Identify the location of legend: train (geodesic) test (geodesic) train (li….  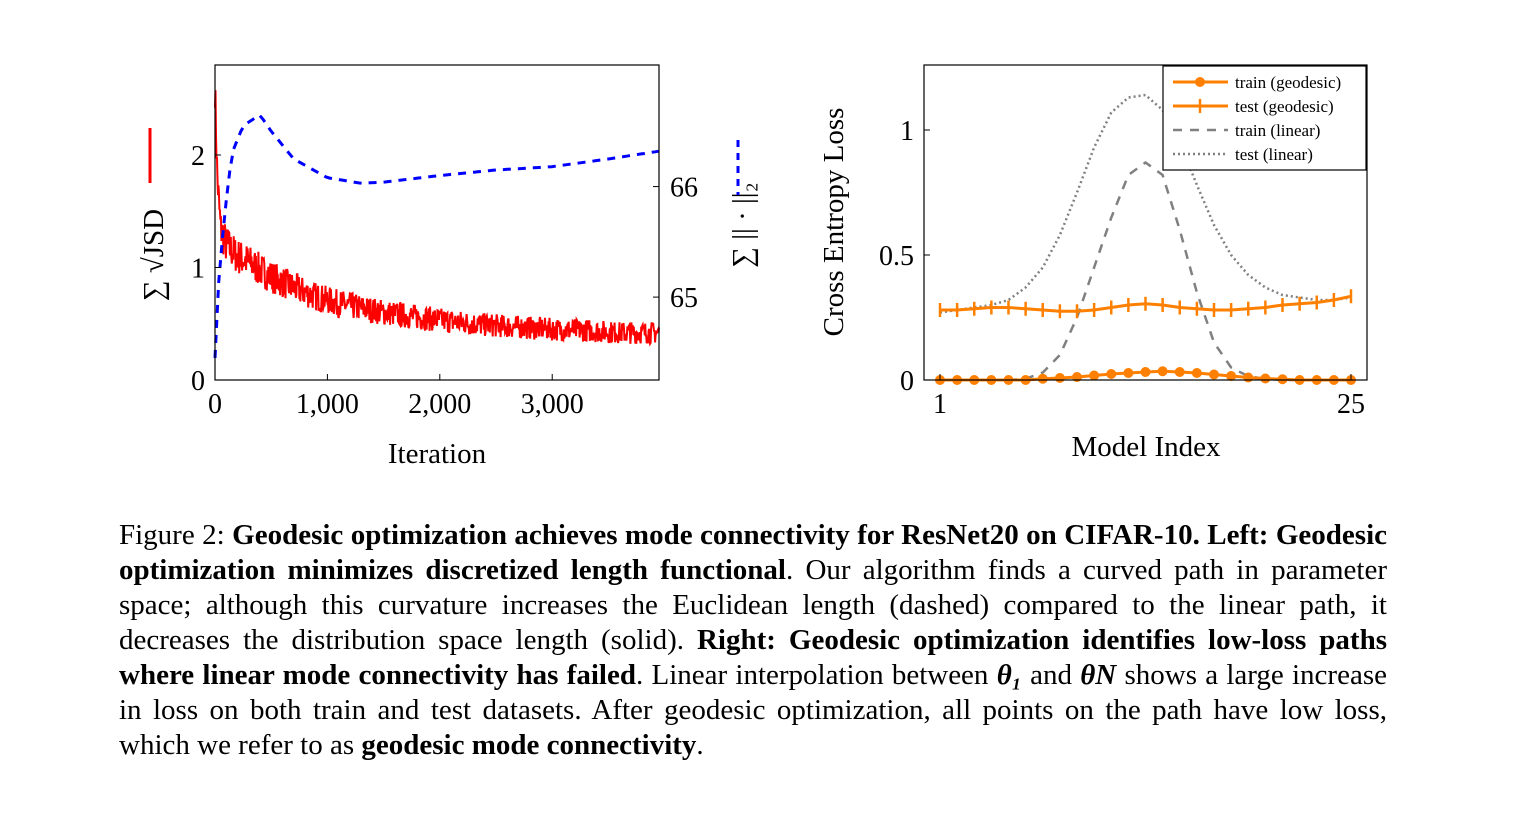
(1264, 118).